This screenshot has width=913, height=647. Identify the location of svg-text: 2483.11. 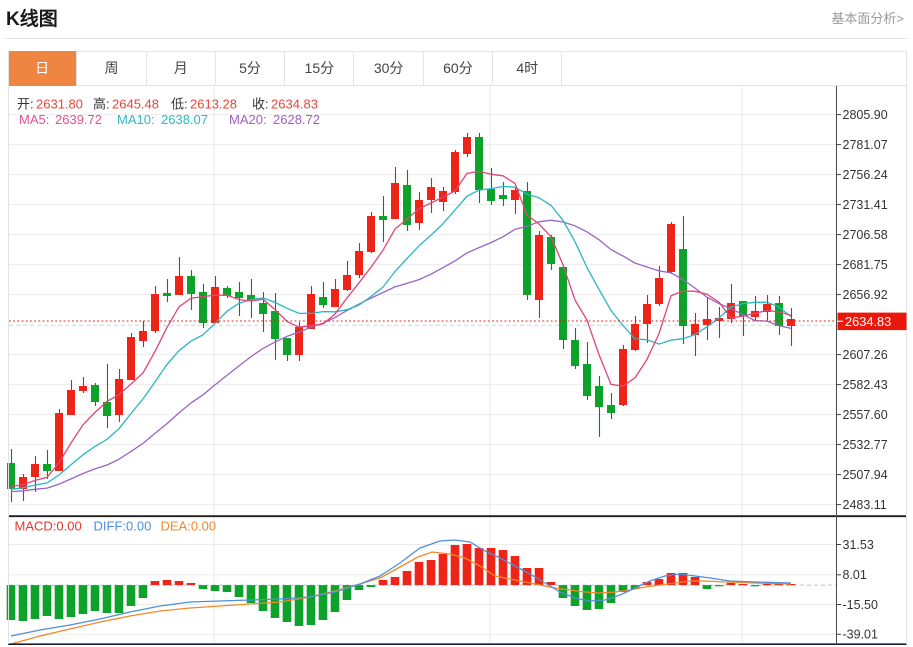
(865, 505).